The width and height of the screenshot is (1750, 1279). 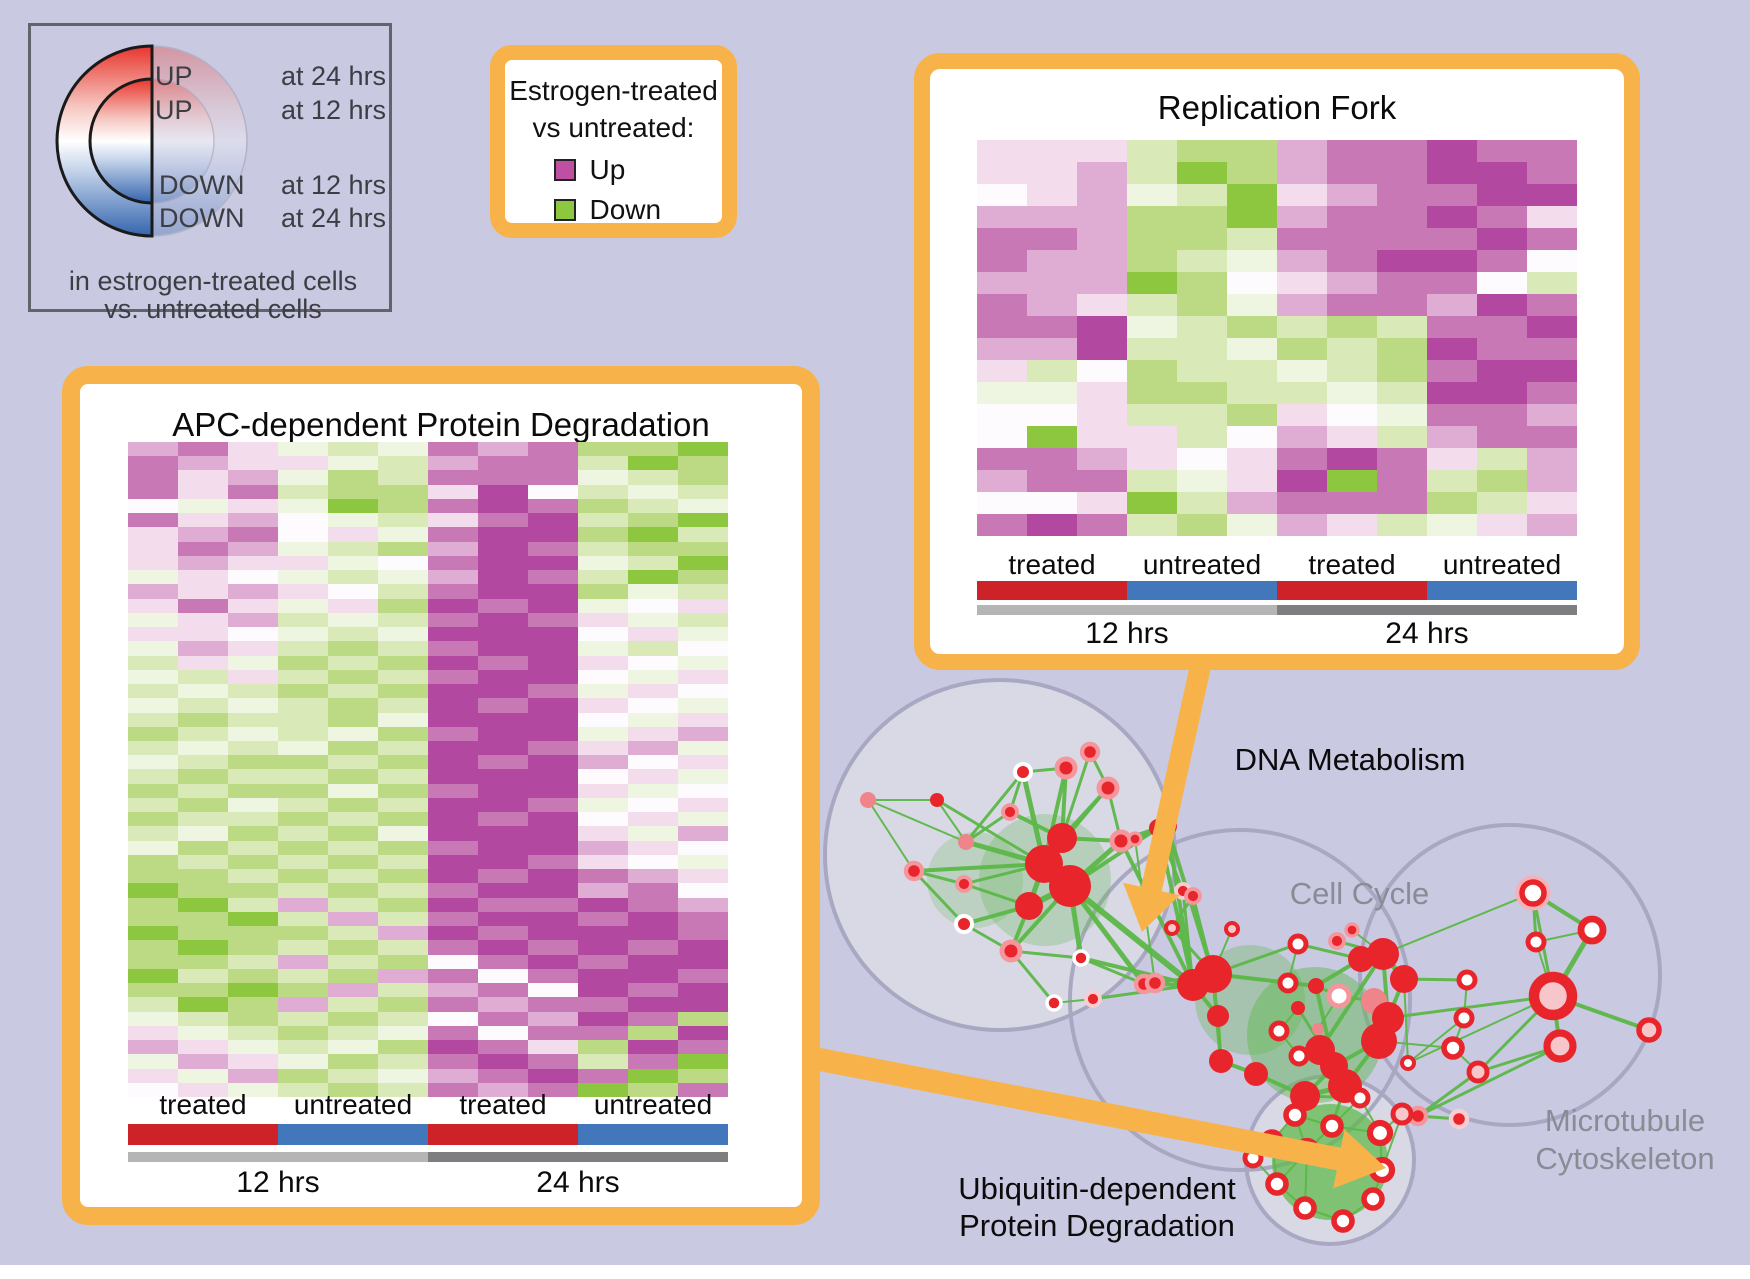 I want to click on up-magenta-swatch, so click(x=564, y=170).